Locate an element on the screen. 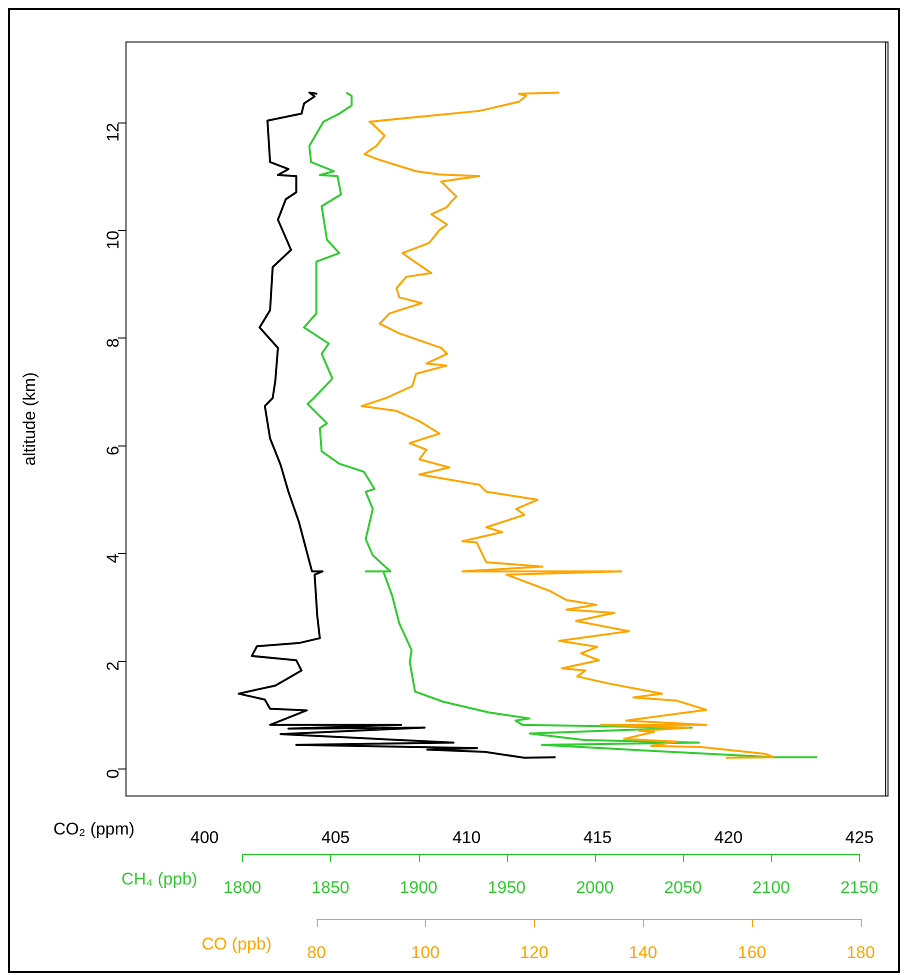 This screenshot has height=975, width=908. x-tick-label: 415 is located at coordinates (597, 837).